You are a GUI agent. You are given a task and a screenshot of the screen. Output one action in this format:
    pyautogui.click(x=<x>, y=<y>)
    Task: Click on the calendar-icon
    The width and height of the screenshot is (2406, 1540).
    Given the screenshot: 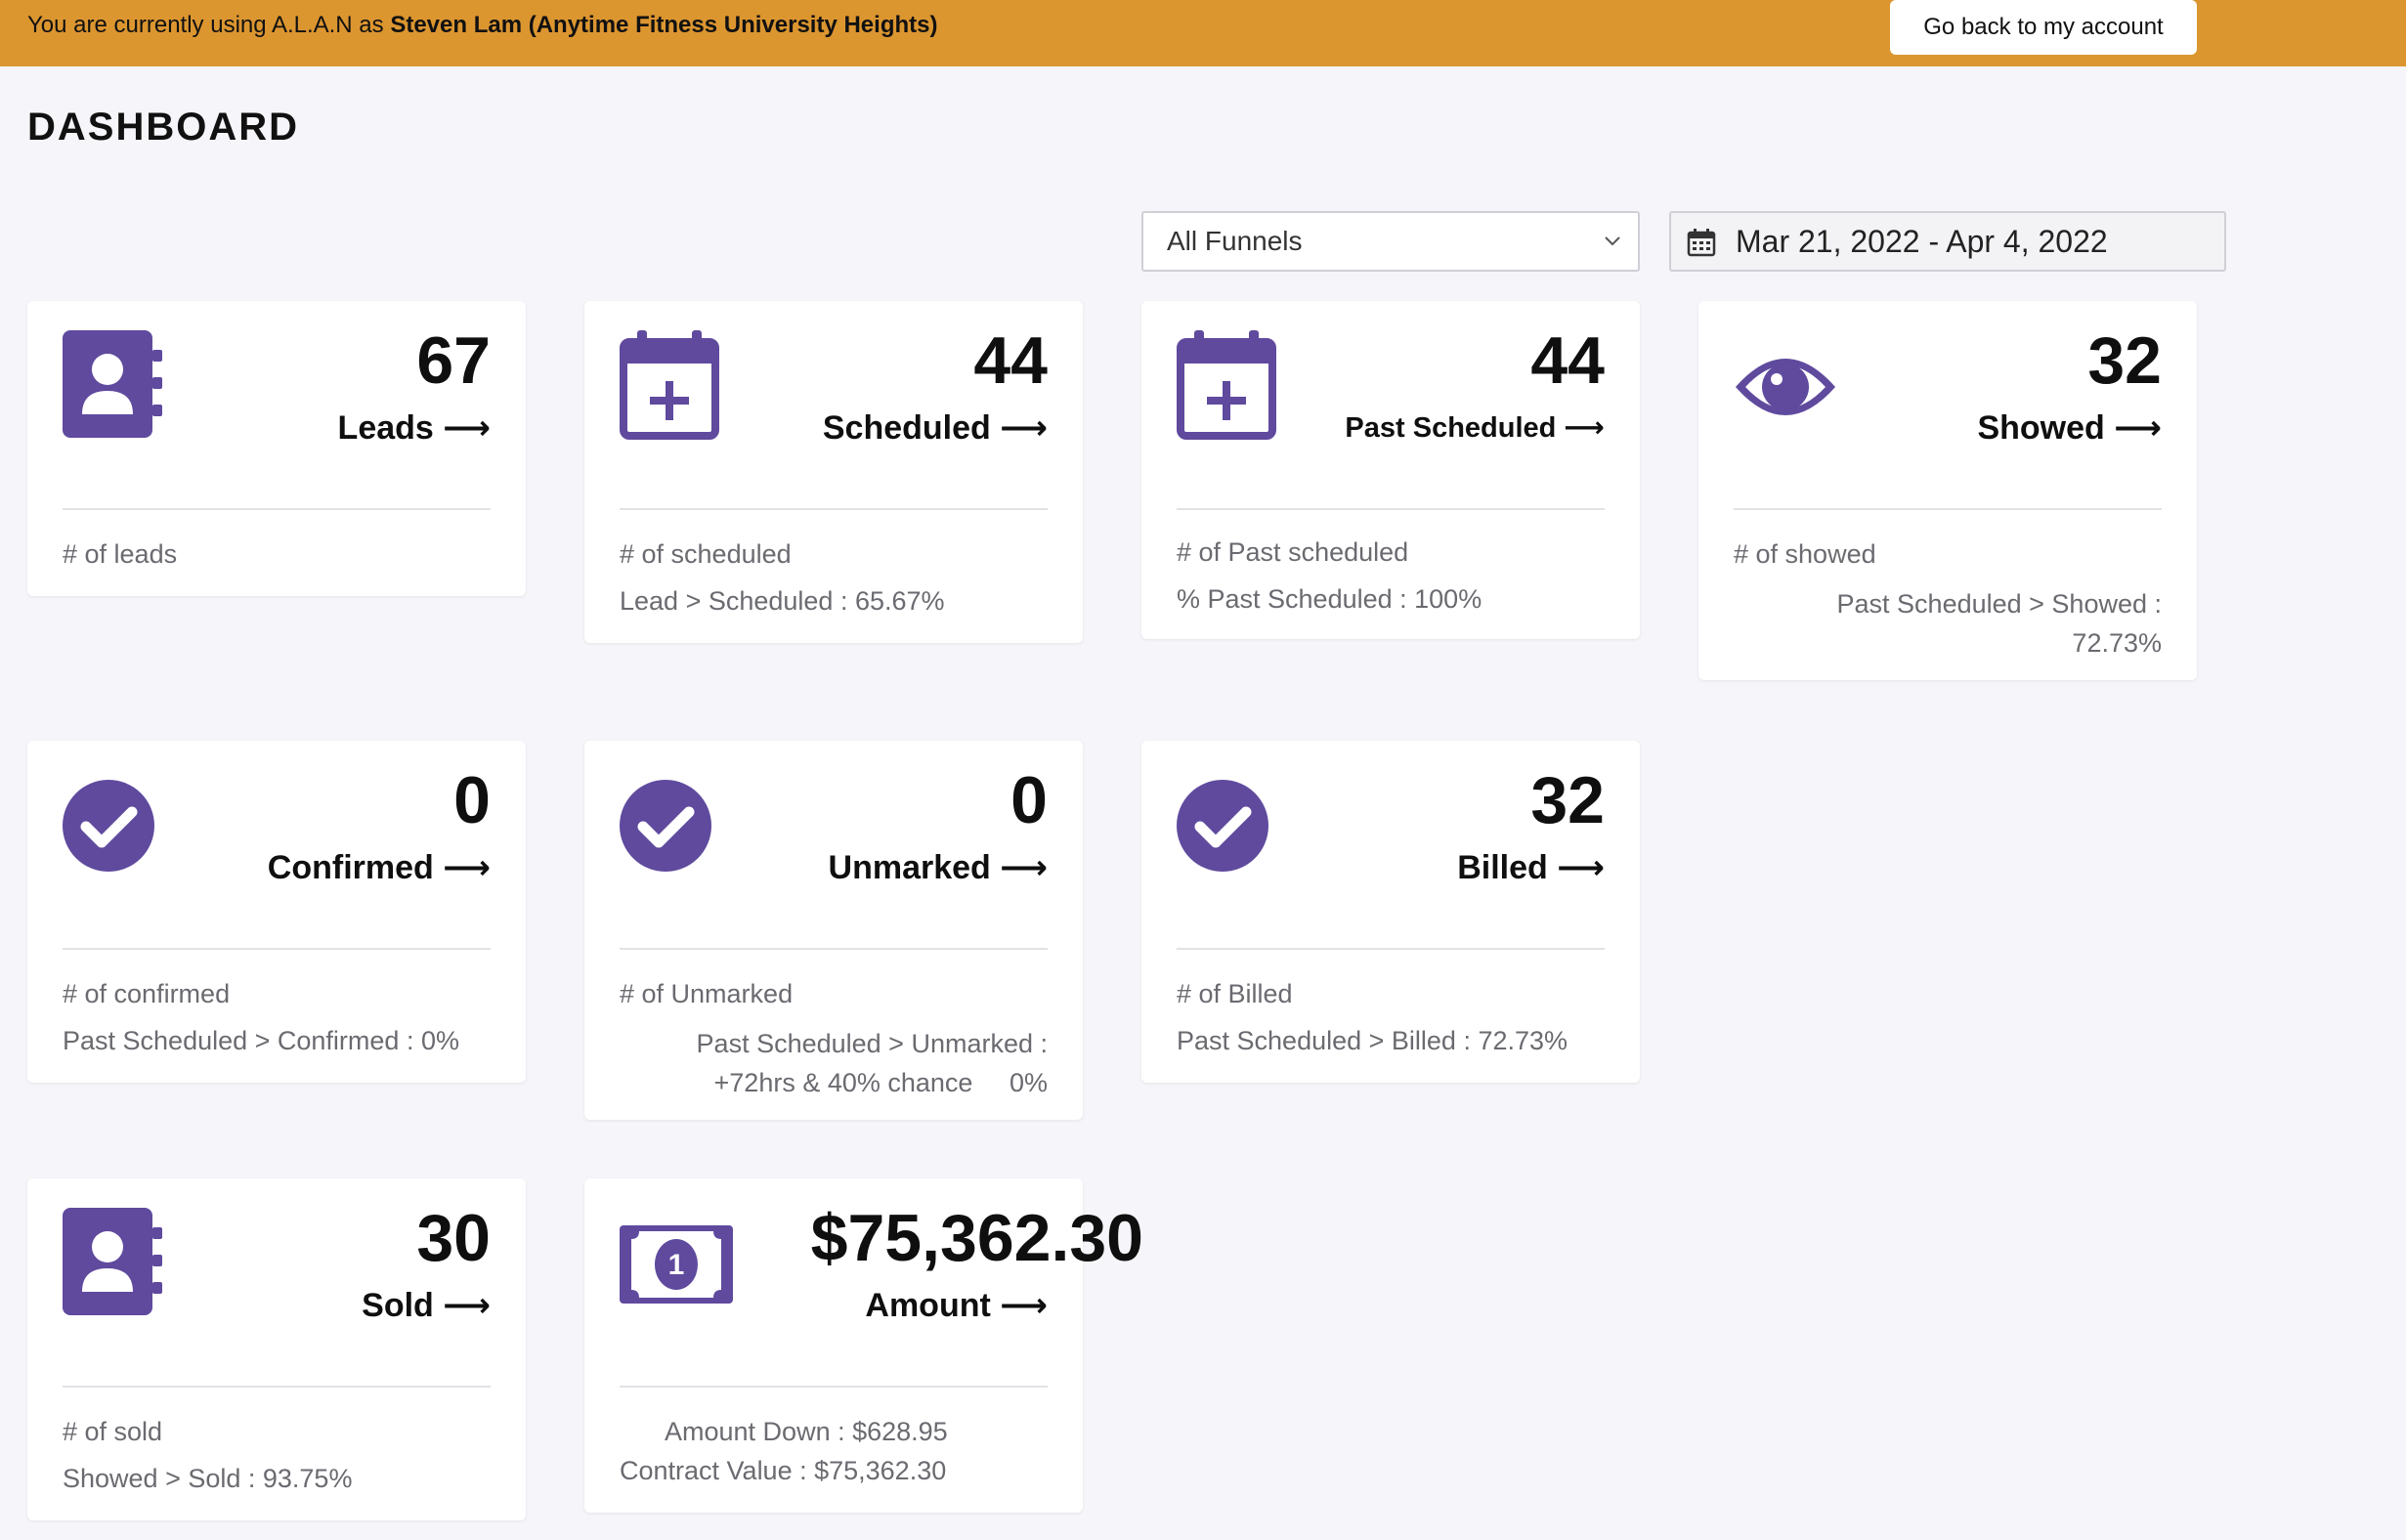 What is the action you would take?
    pyautogui.click(x=1701, y=243)
    